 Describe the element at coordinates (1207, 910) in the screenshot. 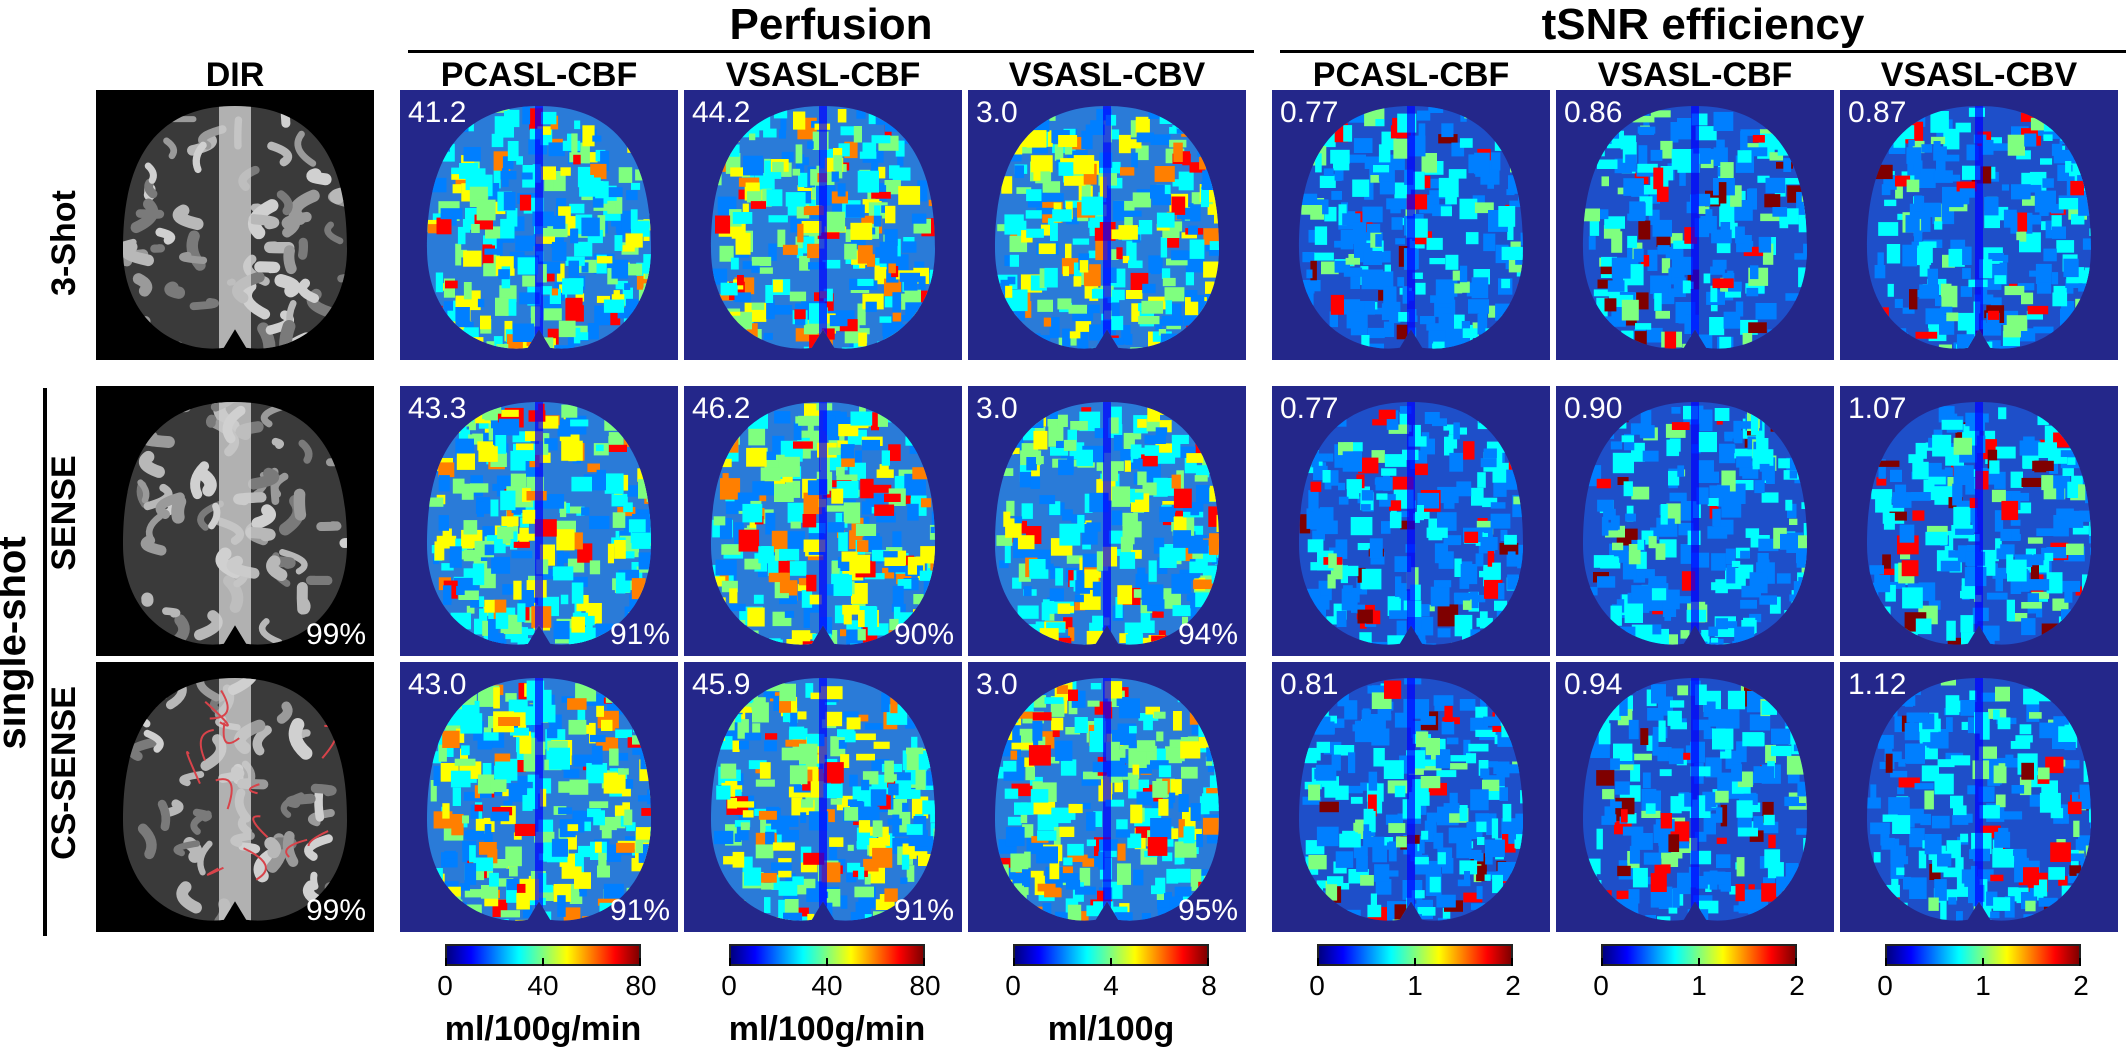

I see `tile-percentage: 95%` at that location.